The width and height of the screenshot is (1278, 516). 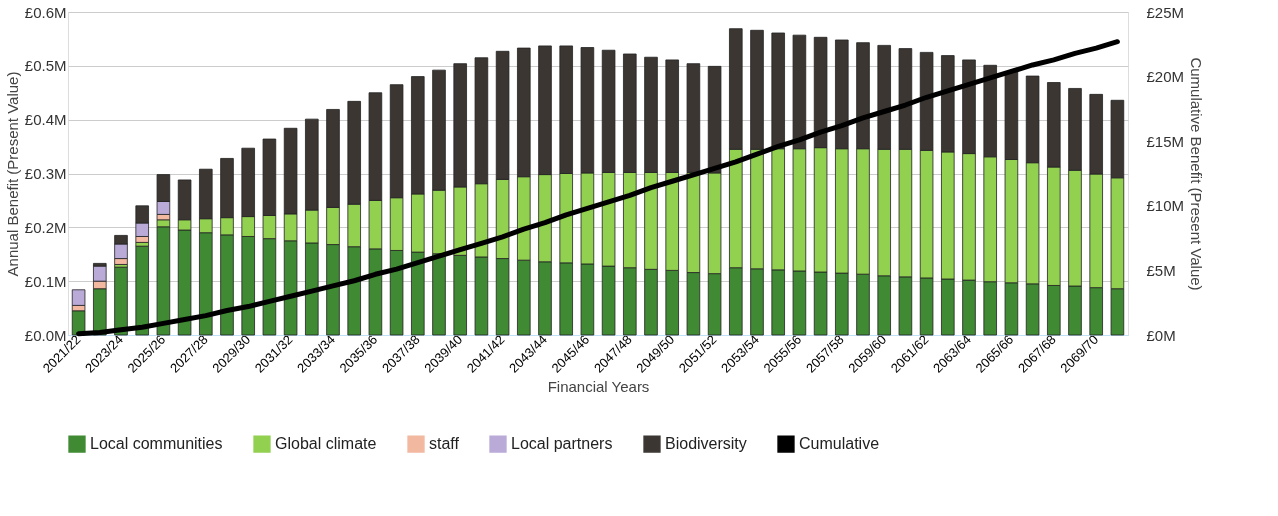 What do you see at coordinates (1165, 12) in the screenshot?
I see `y2-tick-label: £25M` at bounding box center [1165, 12].